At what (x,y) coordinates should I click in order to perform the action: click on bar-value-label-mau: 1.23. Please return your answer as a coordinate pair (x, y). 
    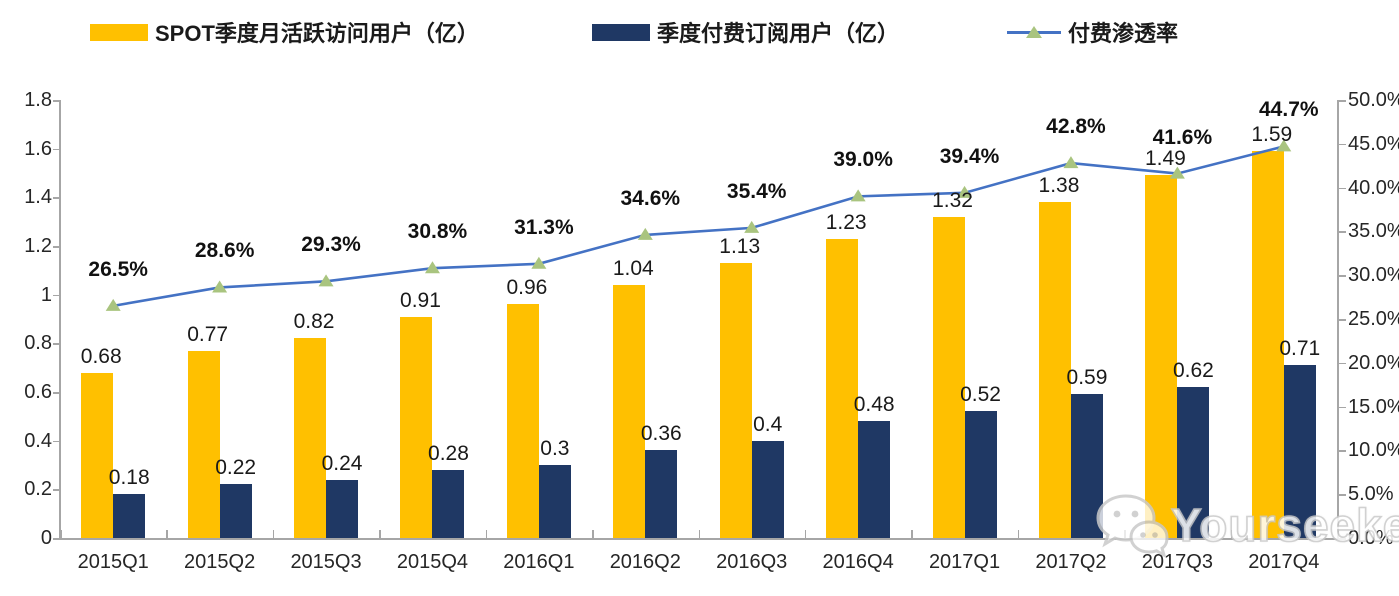
    Looking at the image, I should click on (846, 222).